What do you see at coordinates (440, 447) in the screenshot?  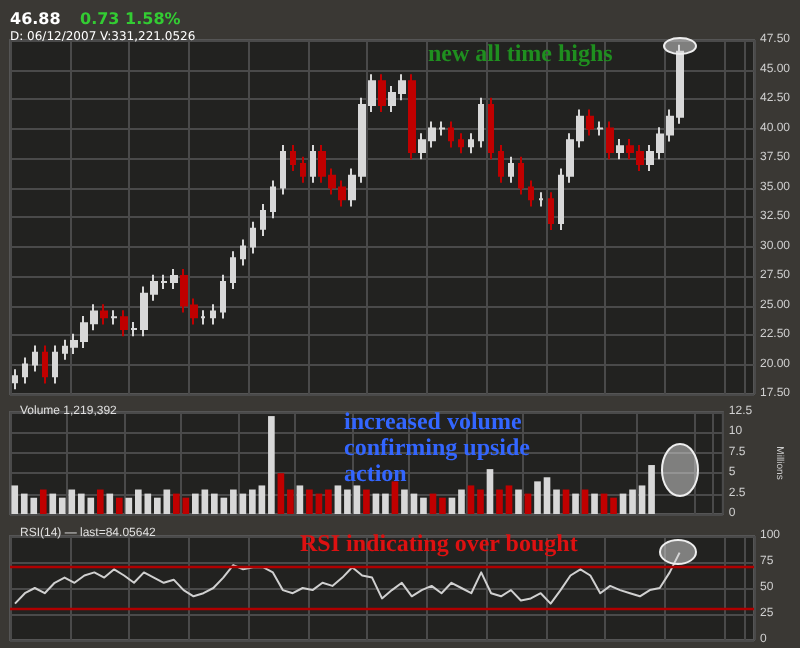 I see `annotation: increased volume confirming upside action` at bounding box center [440, 447].